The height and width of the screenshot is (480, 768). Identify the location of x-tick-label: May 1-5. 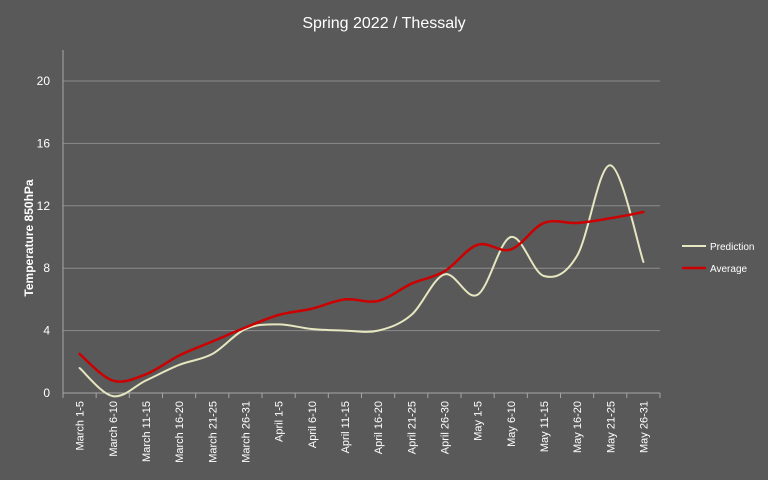
(479, 421).